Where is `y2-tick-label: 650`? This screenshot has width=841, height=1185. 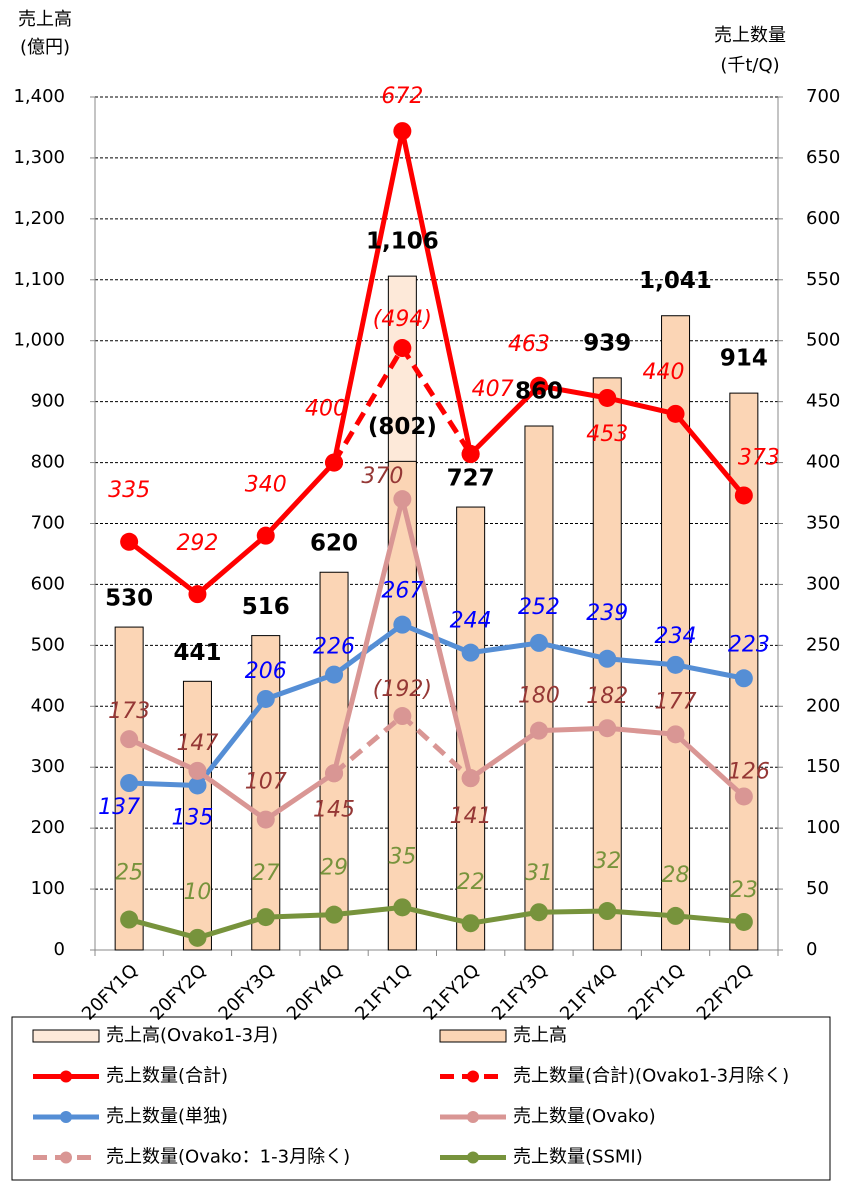
y2-tick-label: 650 is located at coordinates (823, 157).